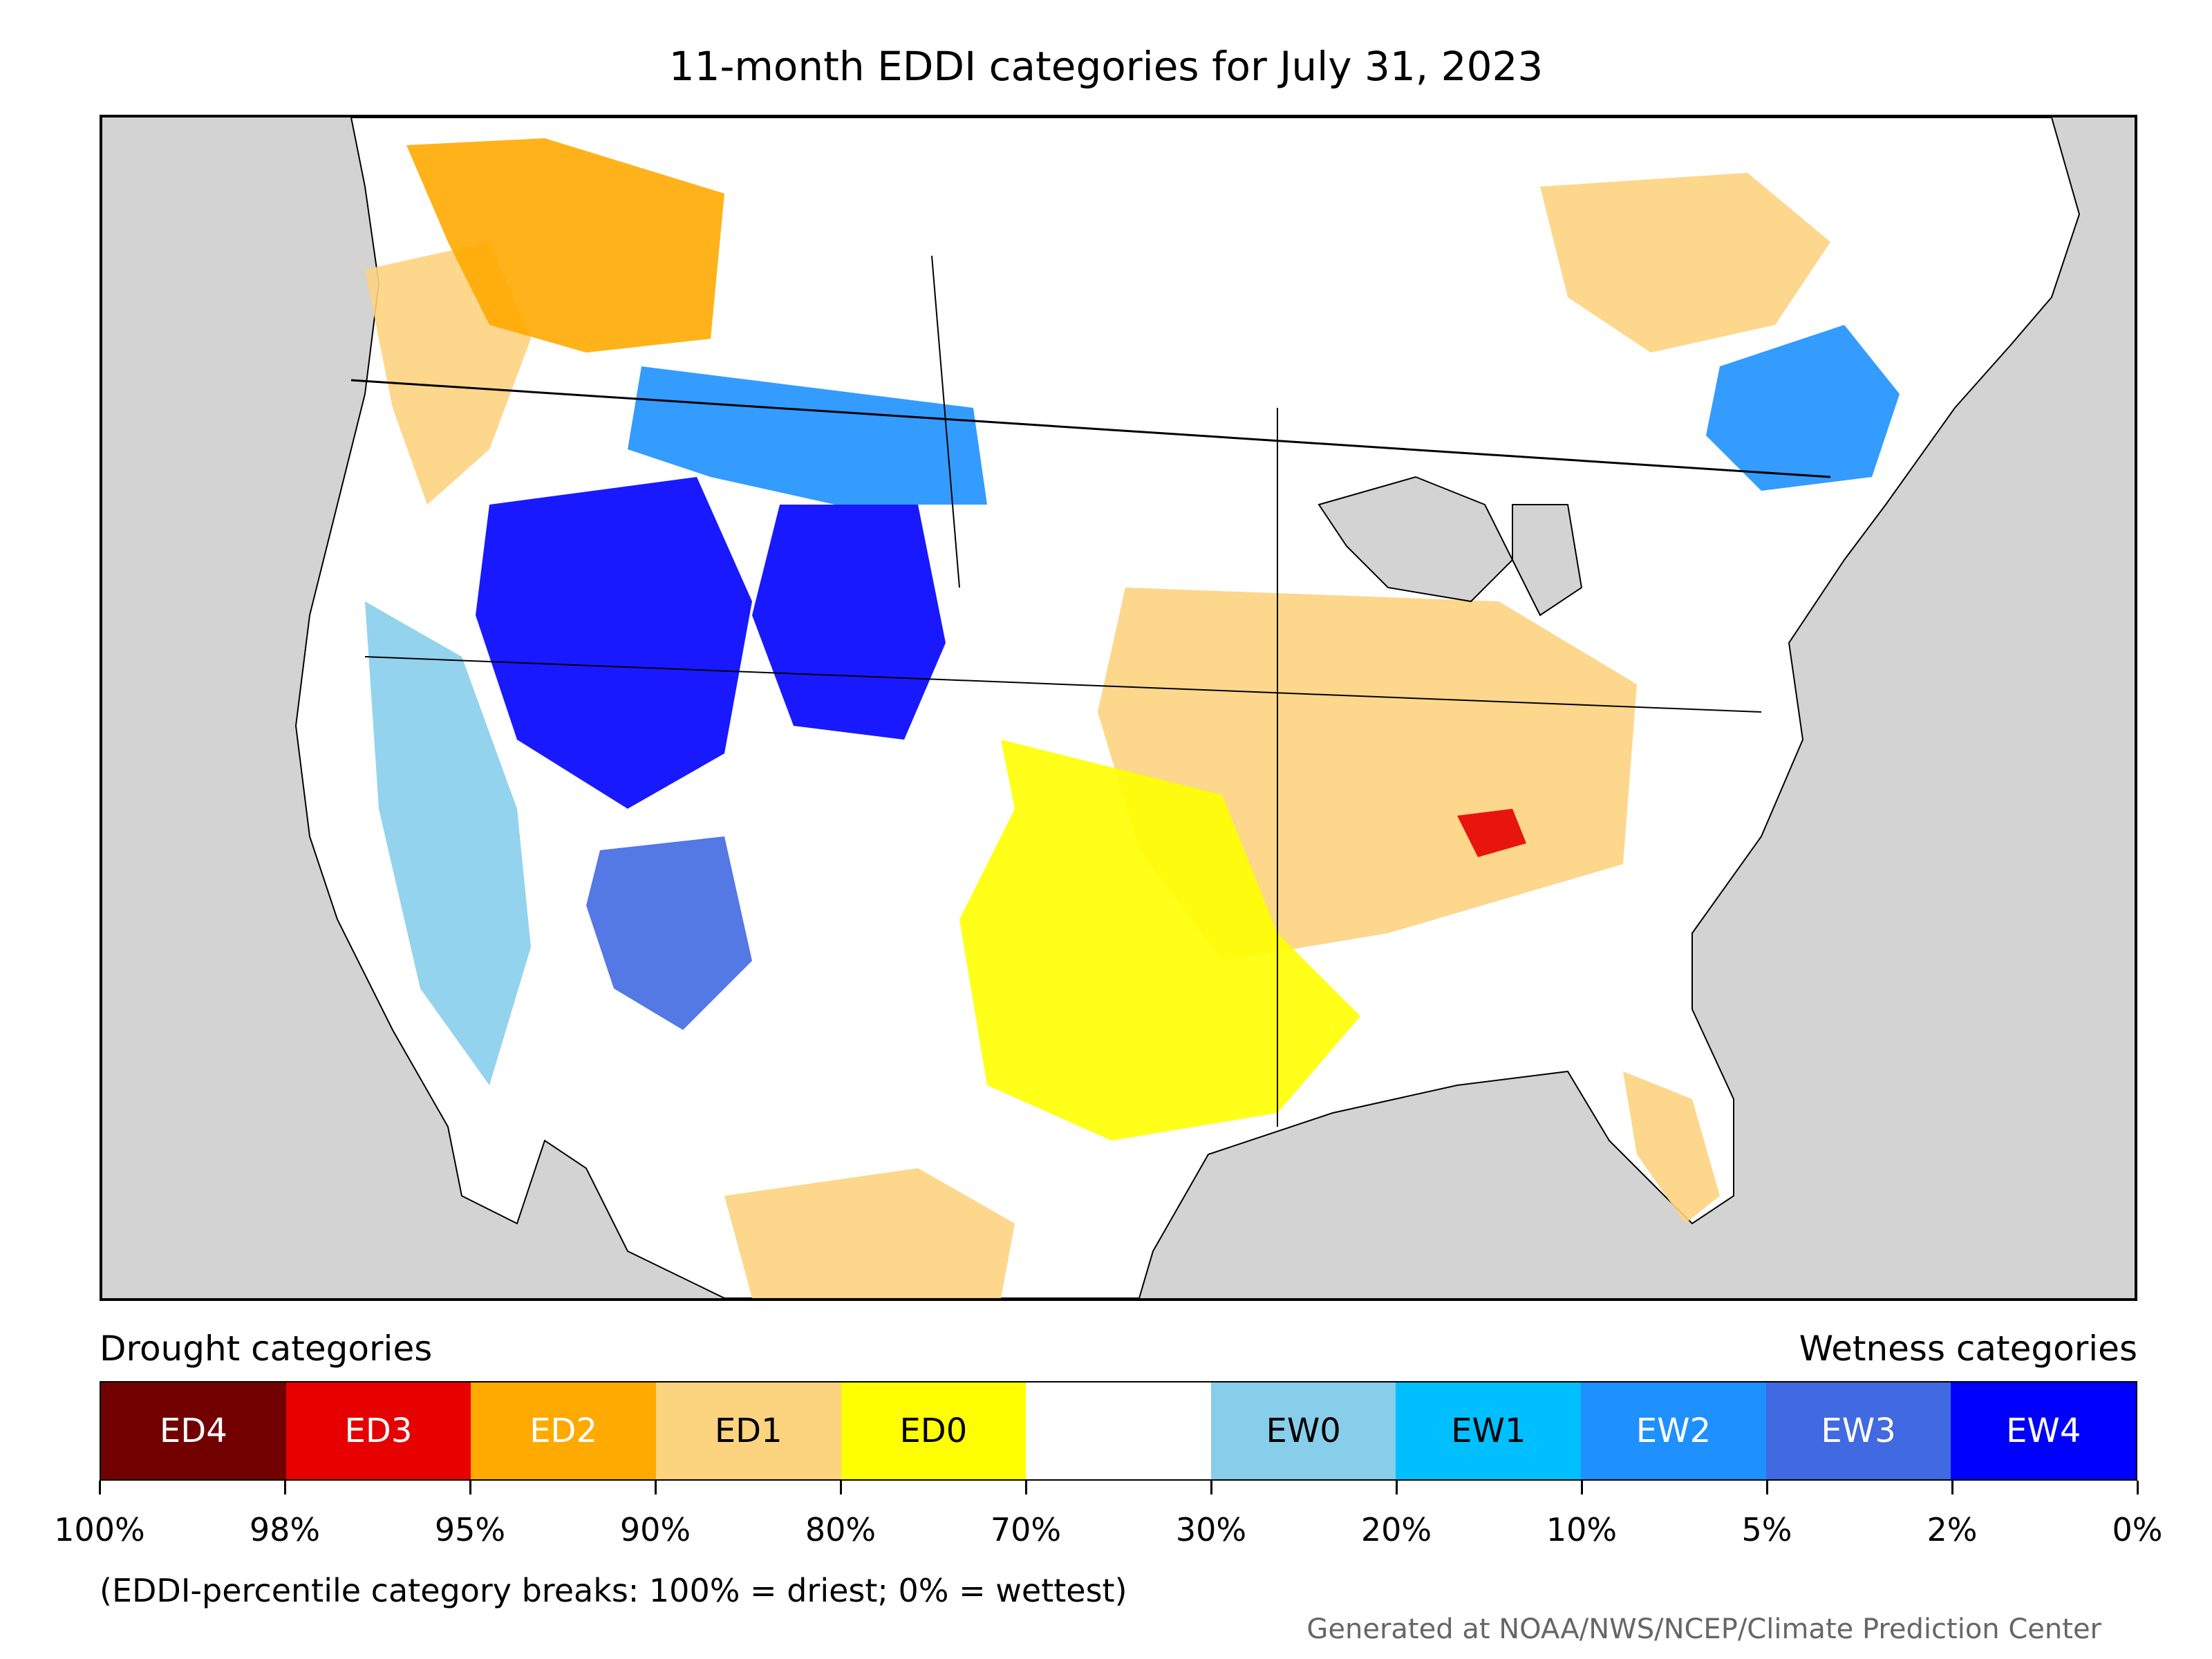 The height and width of the screenshot is (1659, 2212). Describe the element at coordinates (1968, 1349) in the screenshot. I see `wetness-categories-title: Wetness categories` at that location.